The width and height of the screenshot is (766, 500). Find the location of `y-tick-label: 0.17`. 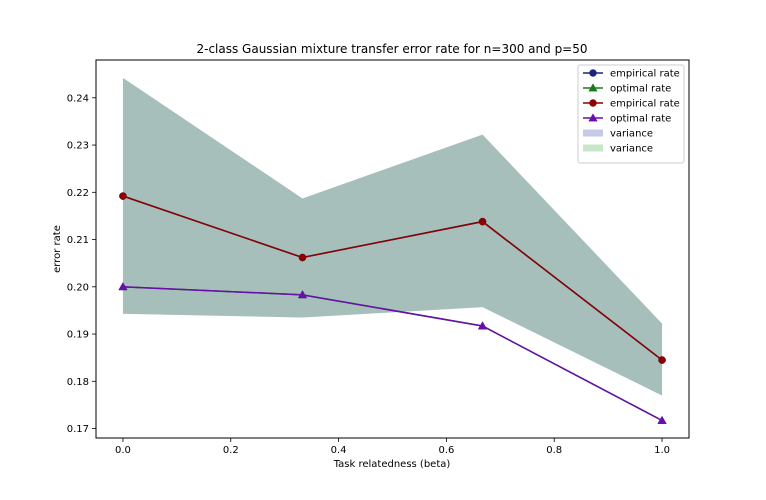

y-tick-label: 0.17 is located at coordinates (78, 429).